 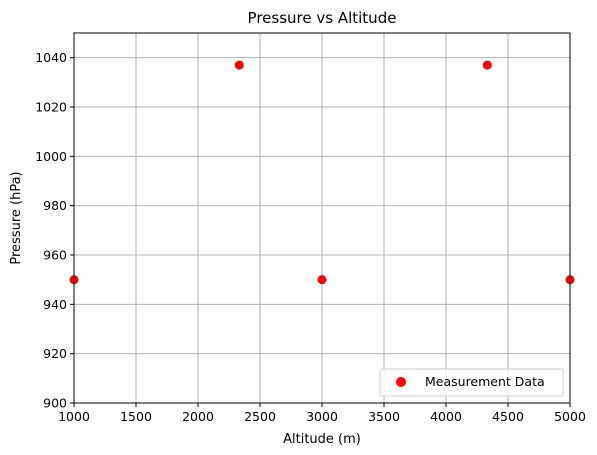 I want to click on y-tick-label: 960, so click(x=55, y=255).